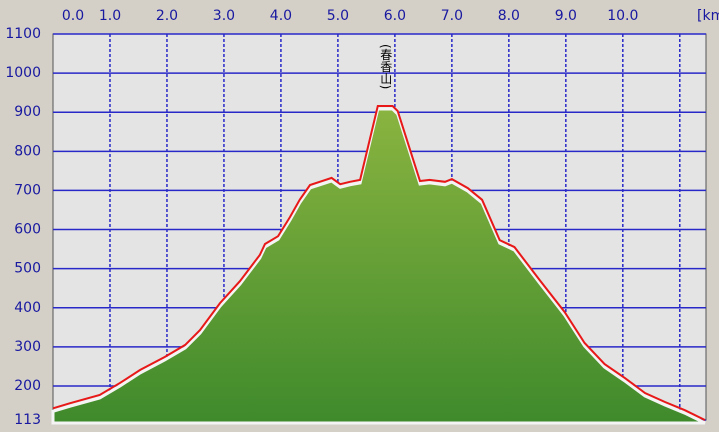 The height and width of the screenshot is (432, 719). Describe the element at coordinates (27, 269) in the screenshot. I see `y-tick-label: 500` at that location.